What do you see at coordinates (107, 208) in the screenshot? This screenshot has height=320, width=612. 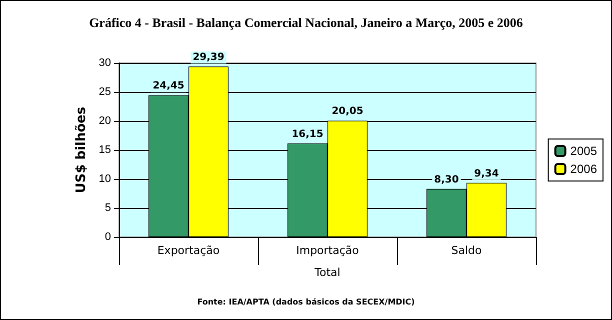 I see `y-tick-label: 5` at bounding box center [107, 208].